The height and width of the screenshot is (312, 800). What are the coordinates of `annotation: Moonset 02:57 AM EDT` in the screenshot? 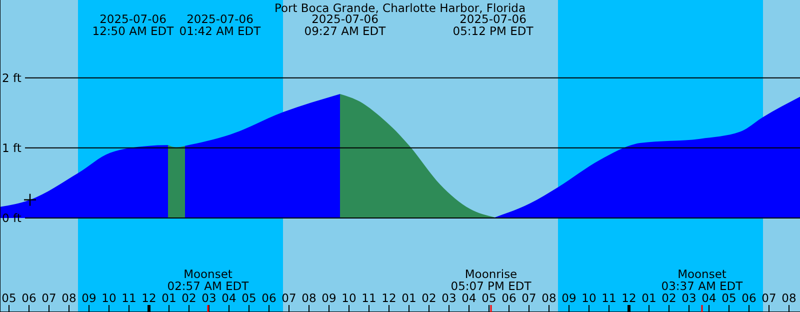 It's located at (208, 280).